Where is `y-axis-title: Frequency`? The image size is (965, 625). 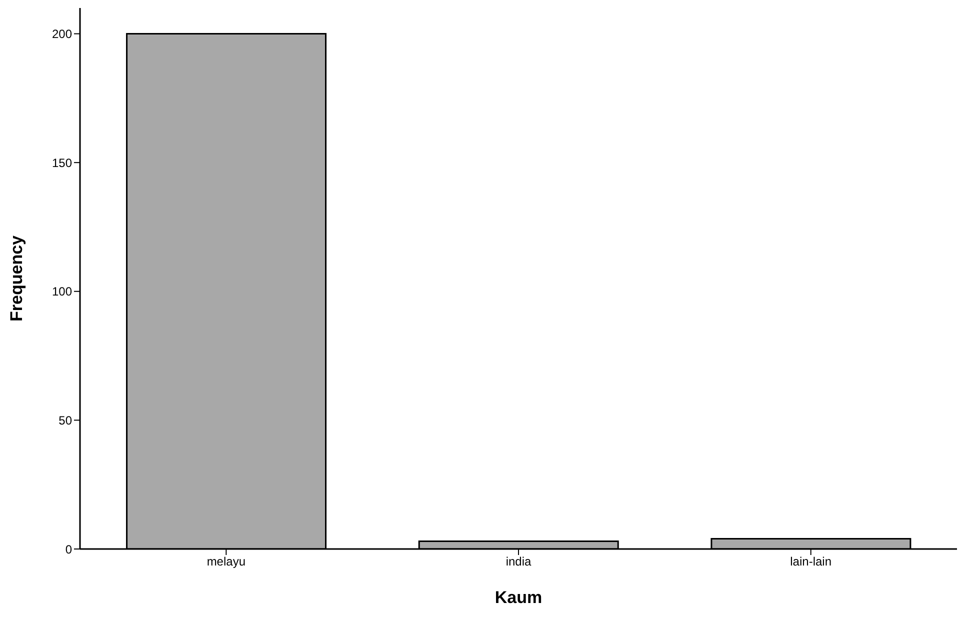
y-axis-title: Frequency is located at coordinates (16, 278).